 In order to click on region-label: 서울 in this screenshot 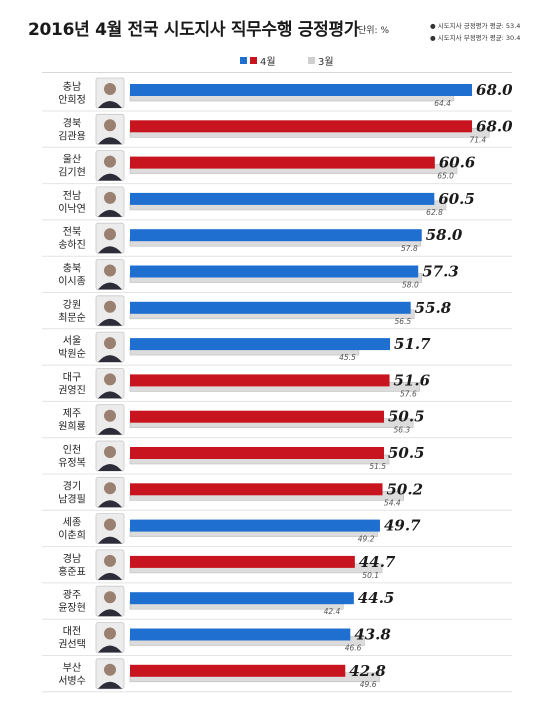, I will do `click(72, 341)`.